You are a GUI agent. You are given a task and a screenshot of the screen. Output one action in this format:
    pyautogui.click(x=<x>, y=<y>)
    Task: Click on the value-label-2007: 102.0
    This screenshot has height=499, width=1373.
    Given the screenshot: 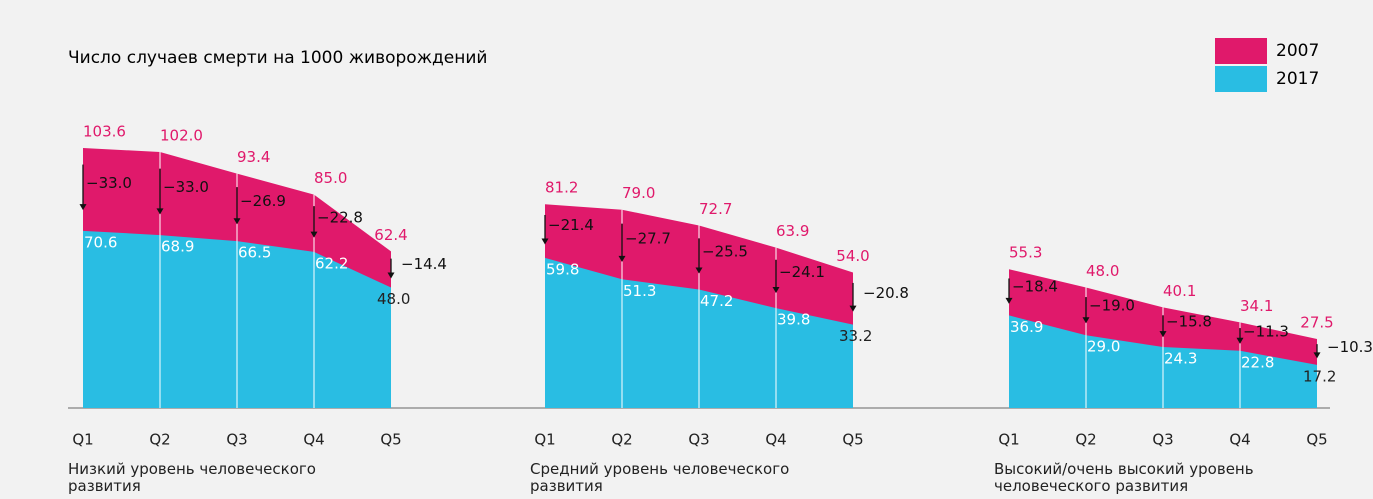 What is the action you would take?
    pyautogui.click(x=181, y=136)
    